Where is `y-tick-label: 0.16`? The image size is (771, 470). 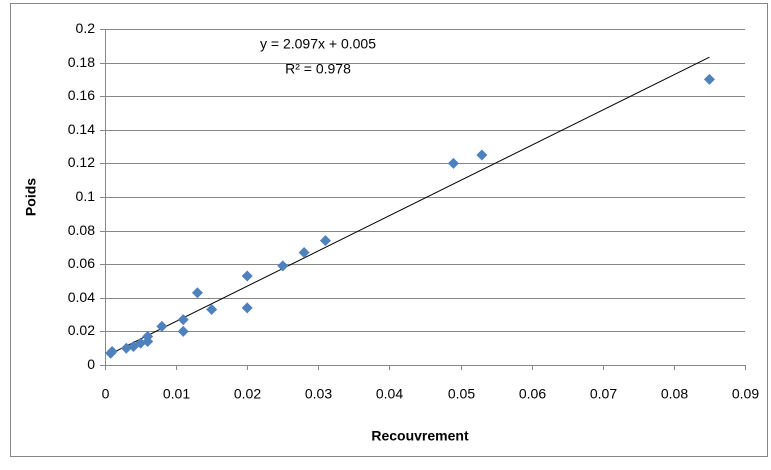 y-tick-label: 0.16 is located at coordinates (81, 95).